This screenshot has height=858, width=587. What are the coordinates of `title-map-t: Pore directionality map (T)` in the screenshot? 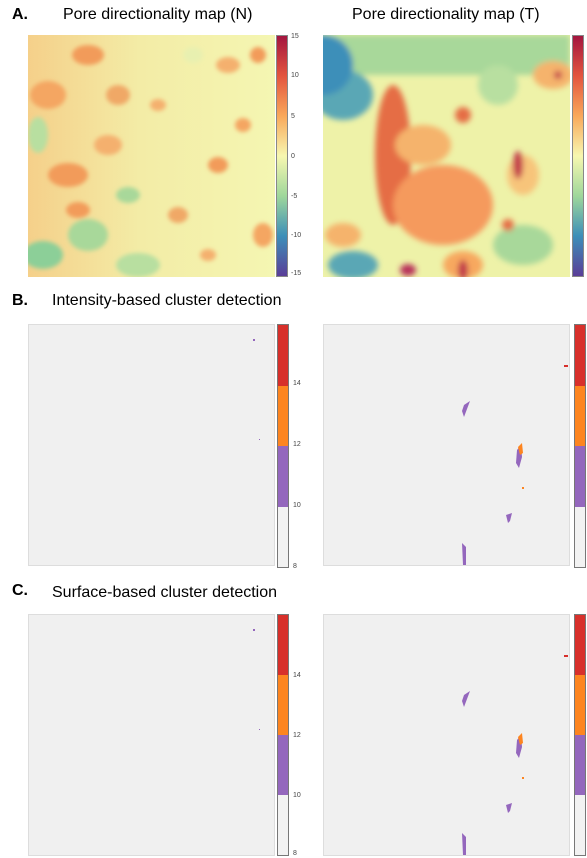 It's located at (446, 14).